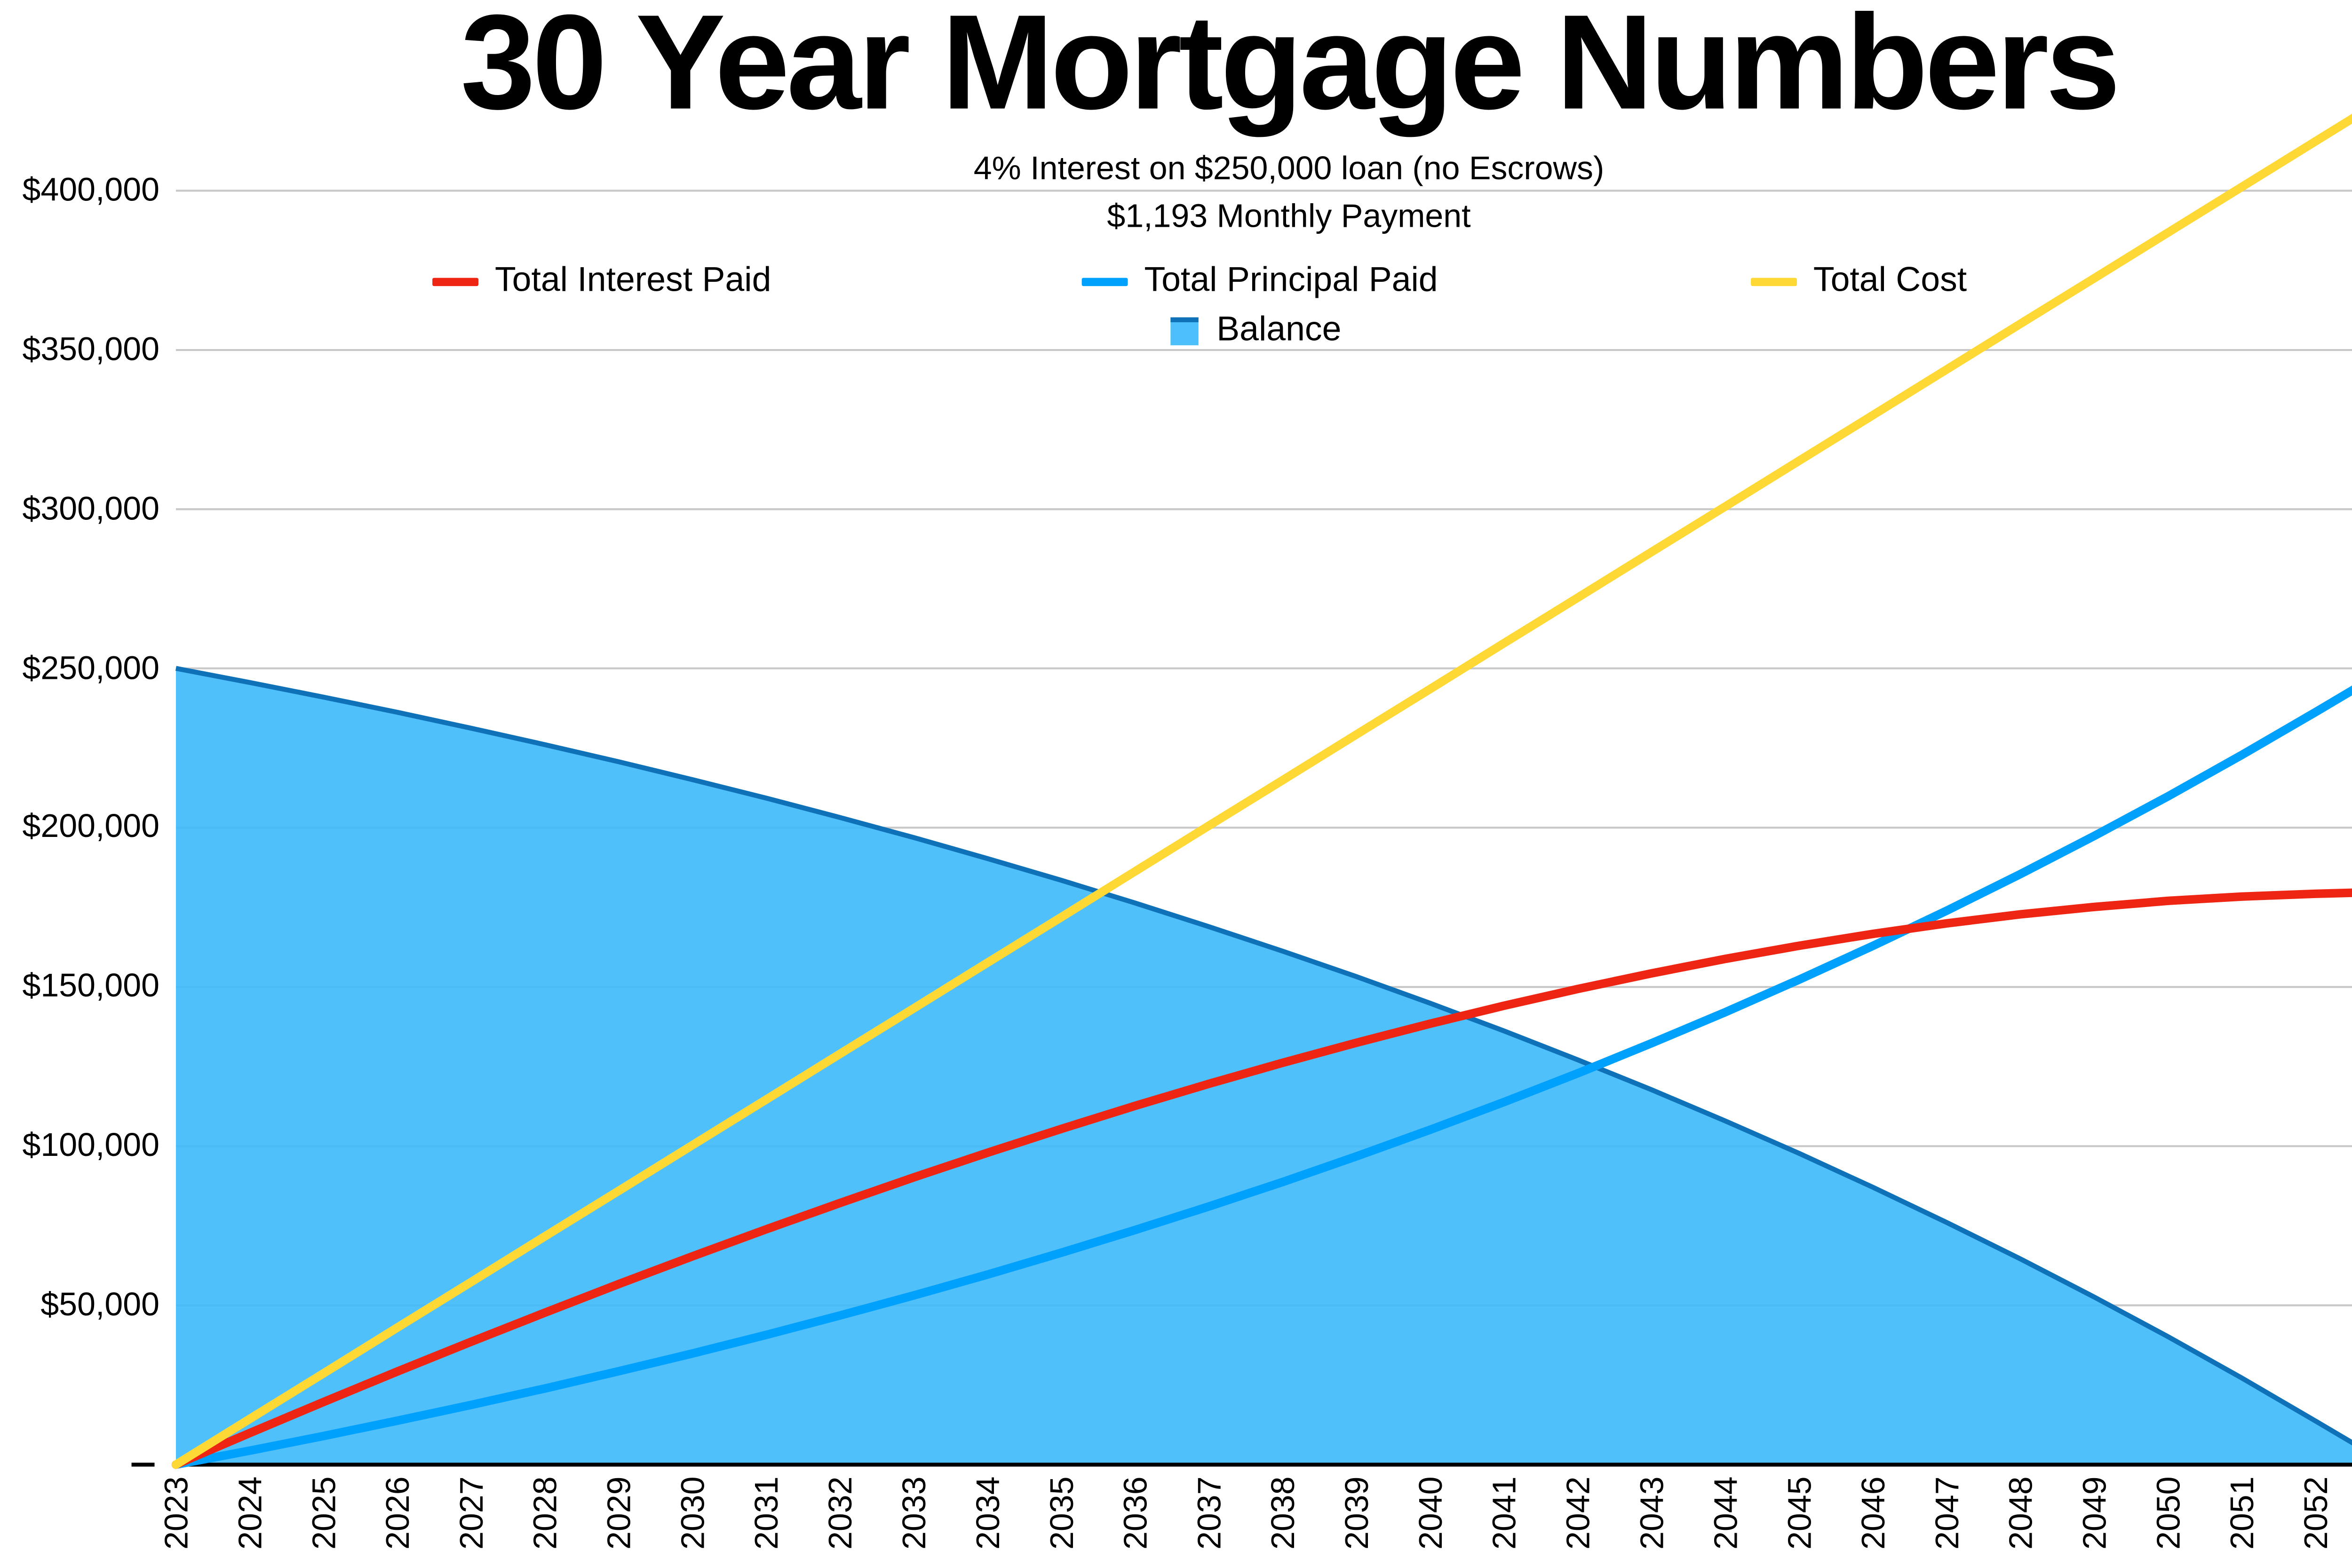 The image size is (2352, 1568). What do you see at coordinates (1774, 281) in the screenshot?
I see `total-cost-legend-dash-icon` at bounding box center [1774, 281].